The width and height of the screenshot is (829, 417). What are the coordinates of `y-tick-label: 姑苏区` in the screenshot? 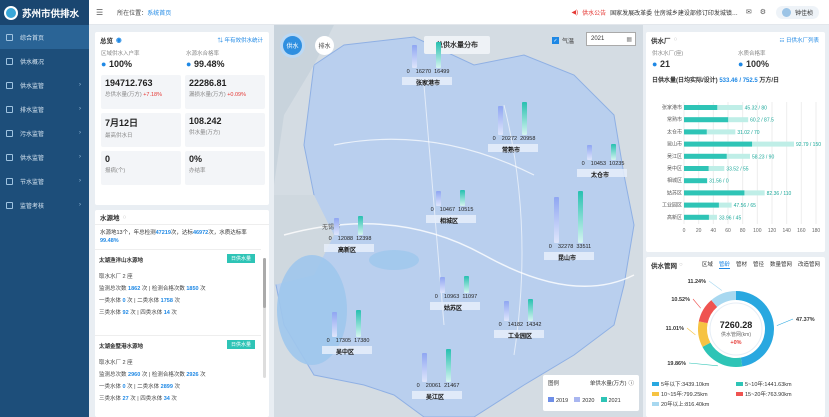 It's located at (674, 192).